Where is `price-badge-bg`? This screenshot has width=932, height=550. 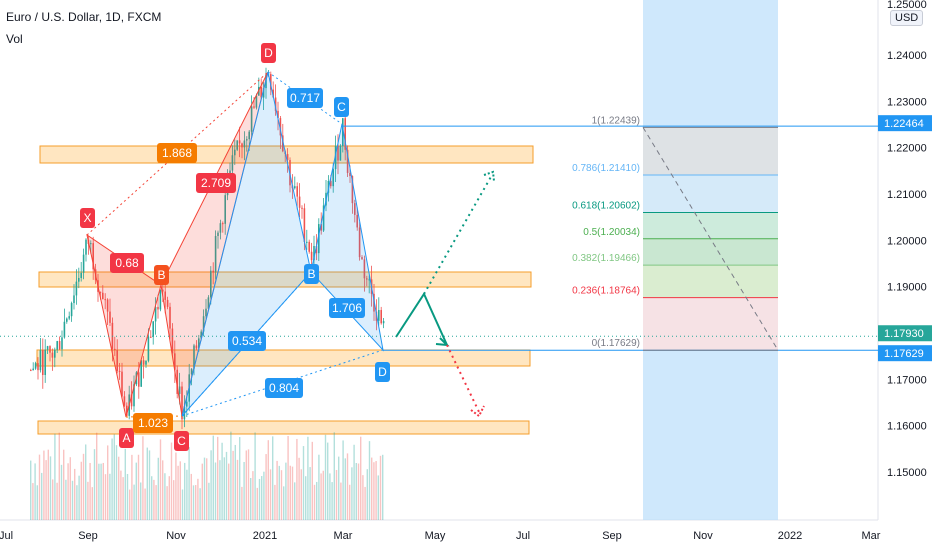
price-badge-bg is located at coordinates (905, 333).